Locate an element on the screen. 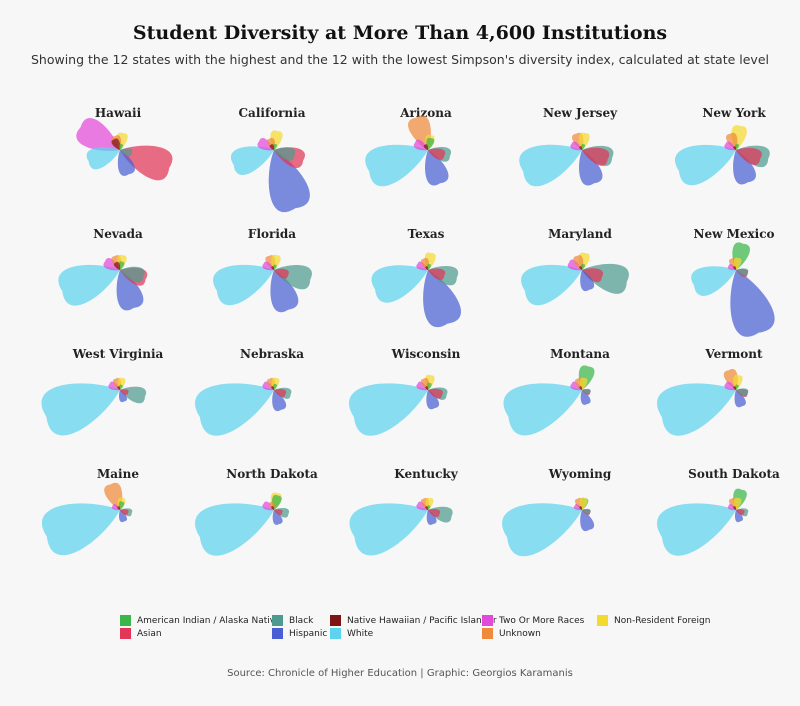  state-label: Florida is located at coordinates (272, 234).